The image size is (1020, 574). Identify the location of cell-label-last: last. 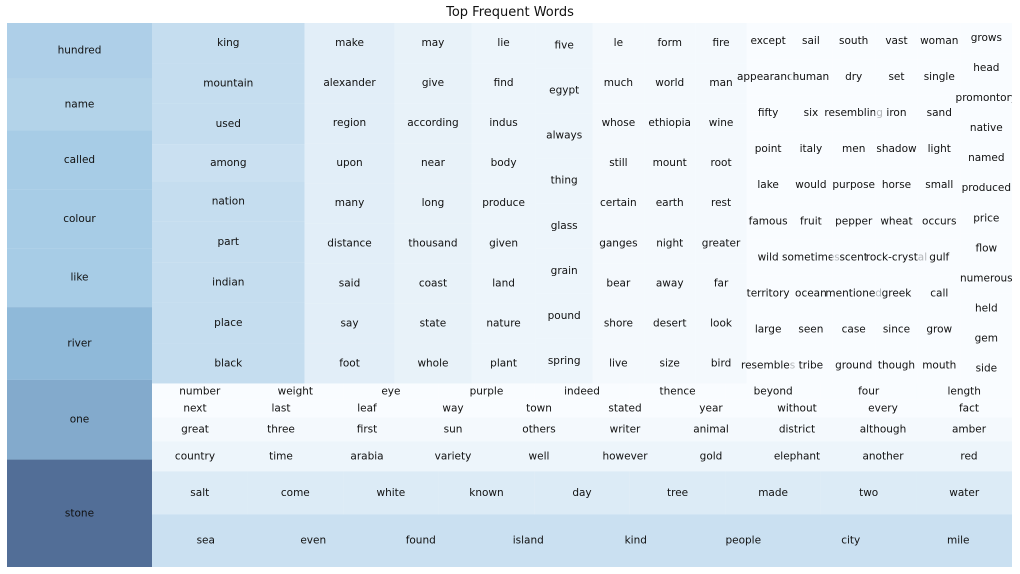
(281, 409).